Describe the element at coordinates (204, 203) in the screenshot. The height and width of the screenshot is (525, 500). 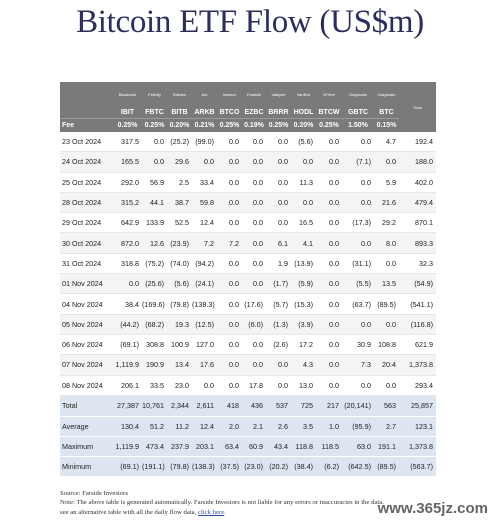
I see `flow-cell: 59.8` at that location.